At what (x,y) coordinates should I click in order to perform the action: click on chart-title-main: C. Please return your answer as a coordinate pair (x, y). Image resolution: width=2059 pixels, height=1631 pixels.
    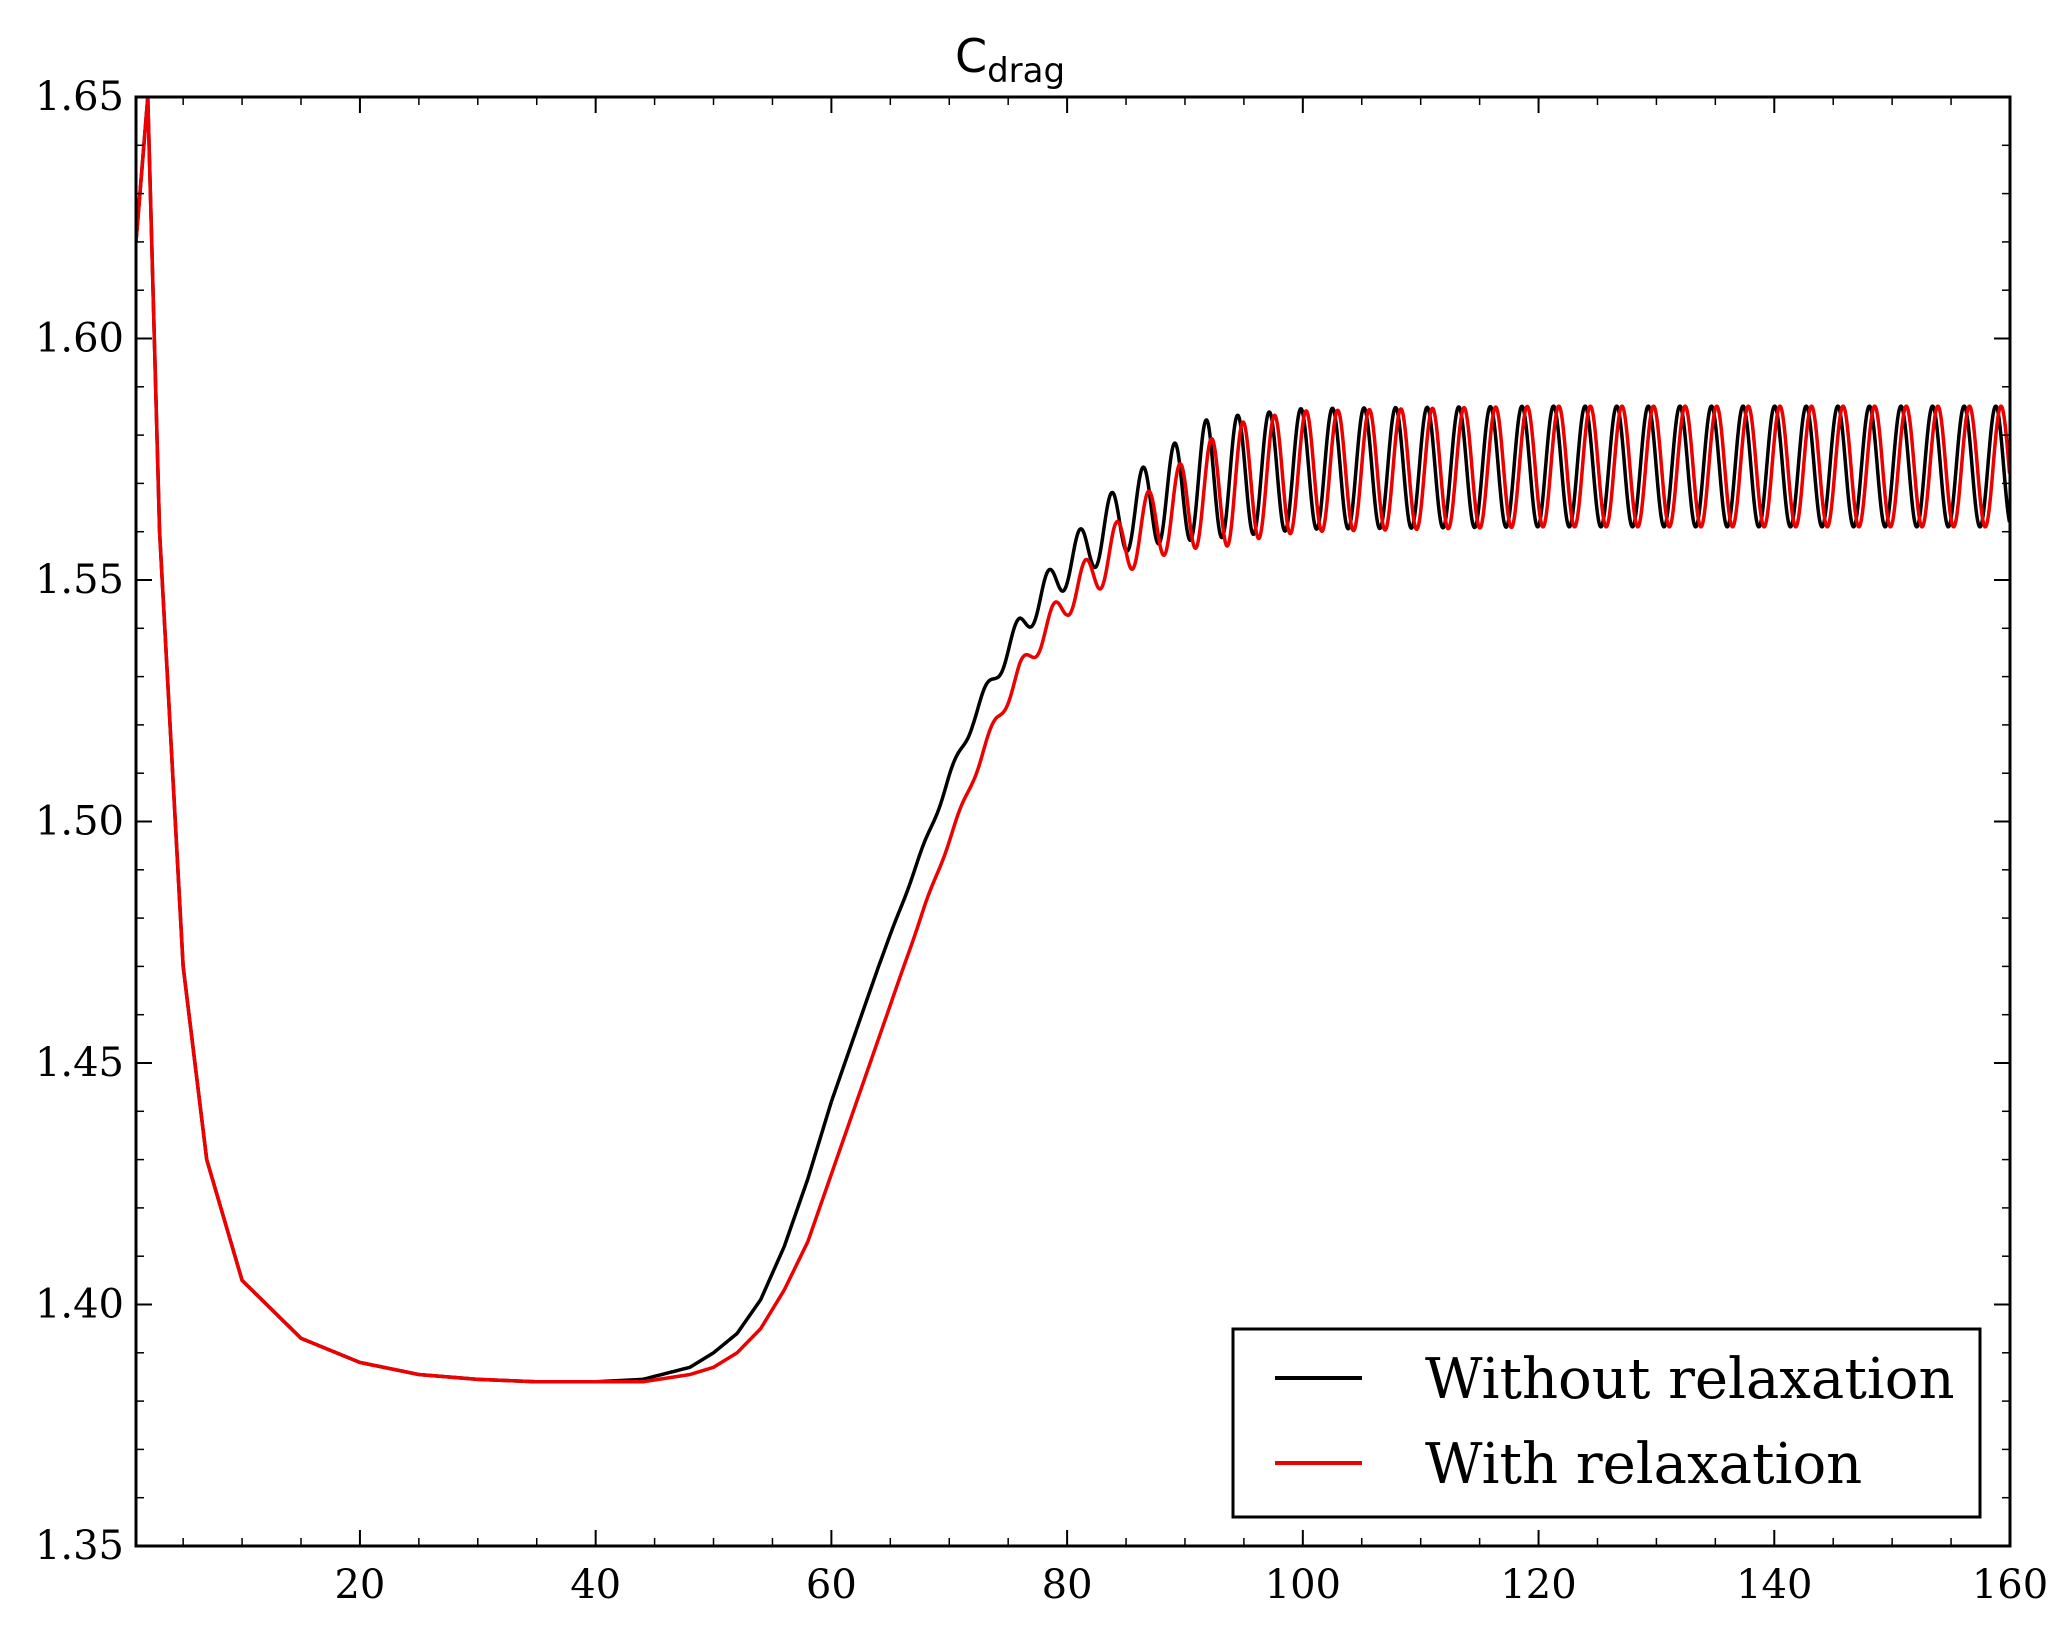
    Looking at the image, I should click on (971, 56).